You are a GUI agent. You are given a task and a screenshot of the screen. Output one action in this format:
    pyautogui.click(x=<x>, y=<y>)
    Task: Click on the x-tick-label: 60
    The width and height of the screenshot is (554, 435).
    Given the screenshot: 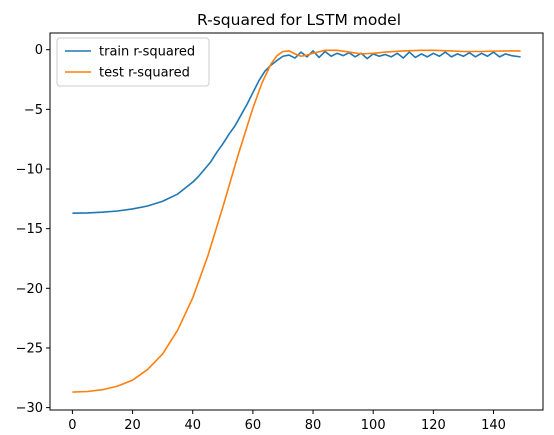 What is the action you would take?
    pyautogui.click(x=253, y=425)
    